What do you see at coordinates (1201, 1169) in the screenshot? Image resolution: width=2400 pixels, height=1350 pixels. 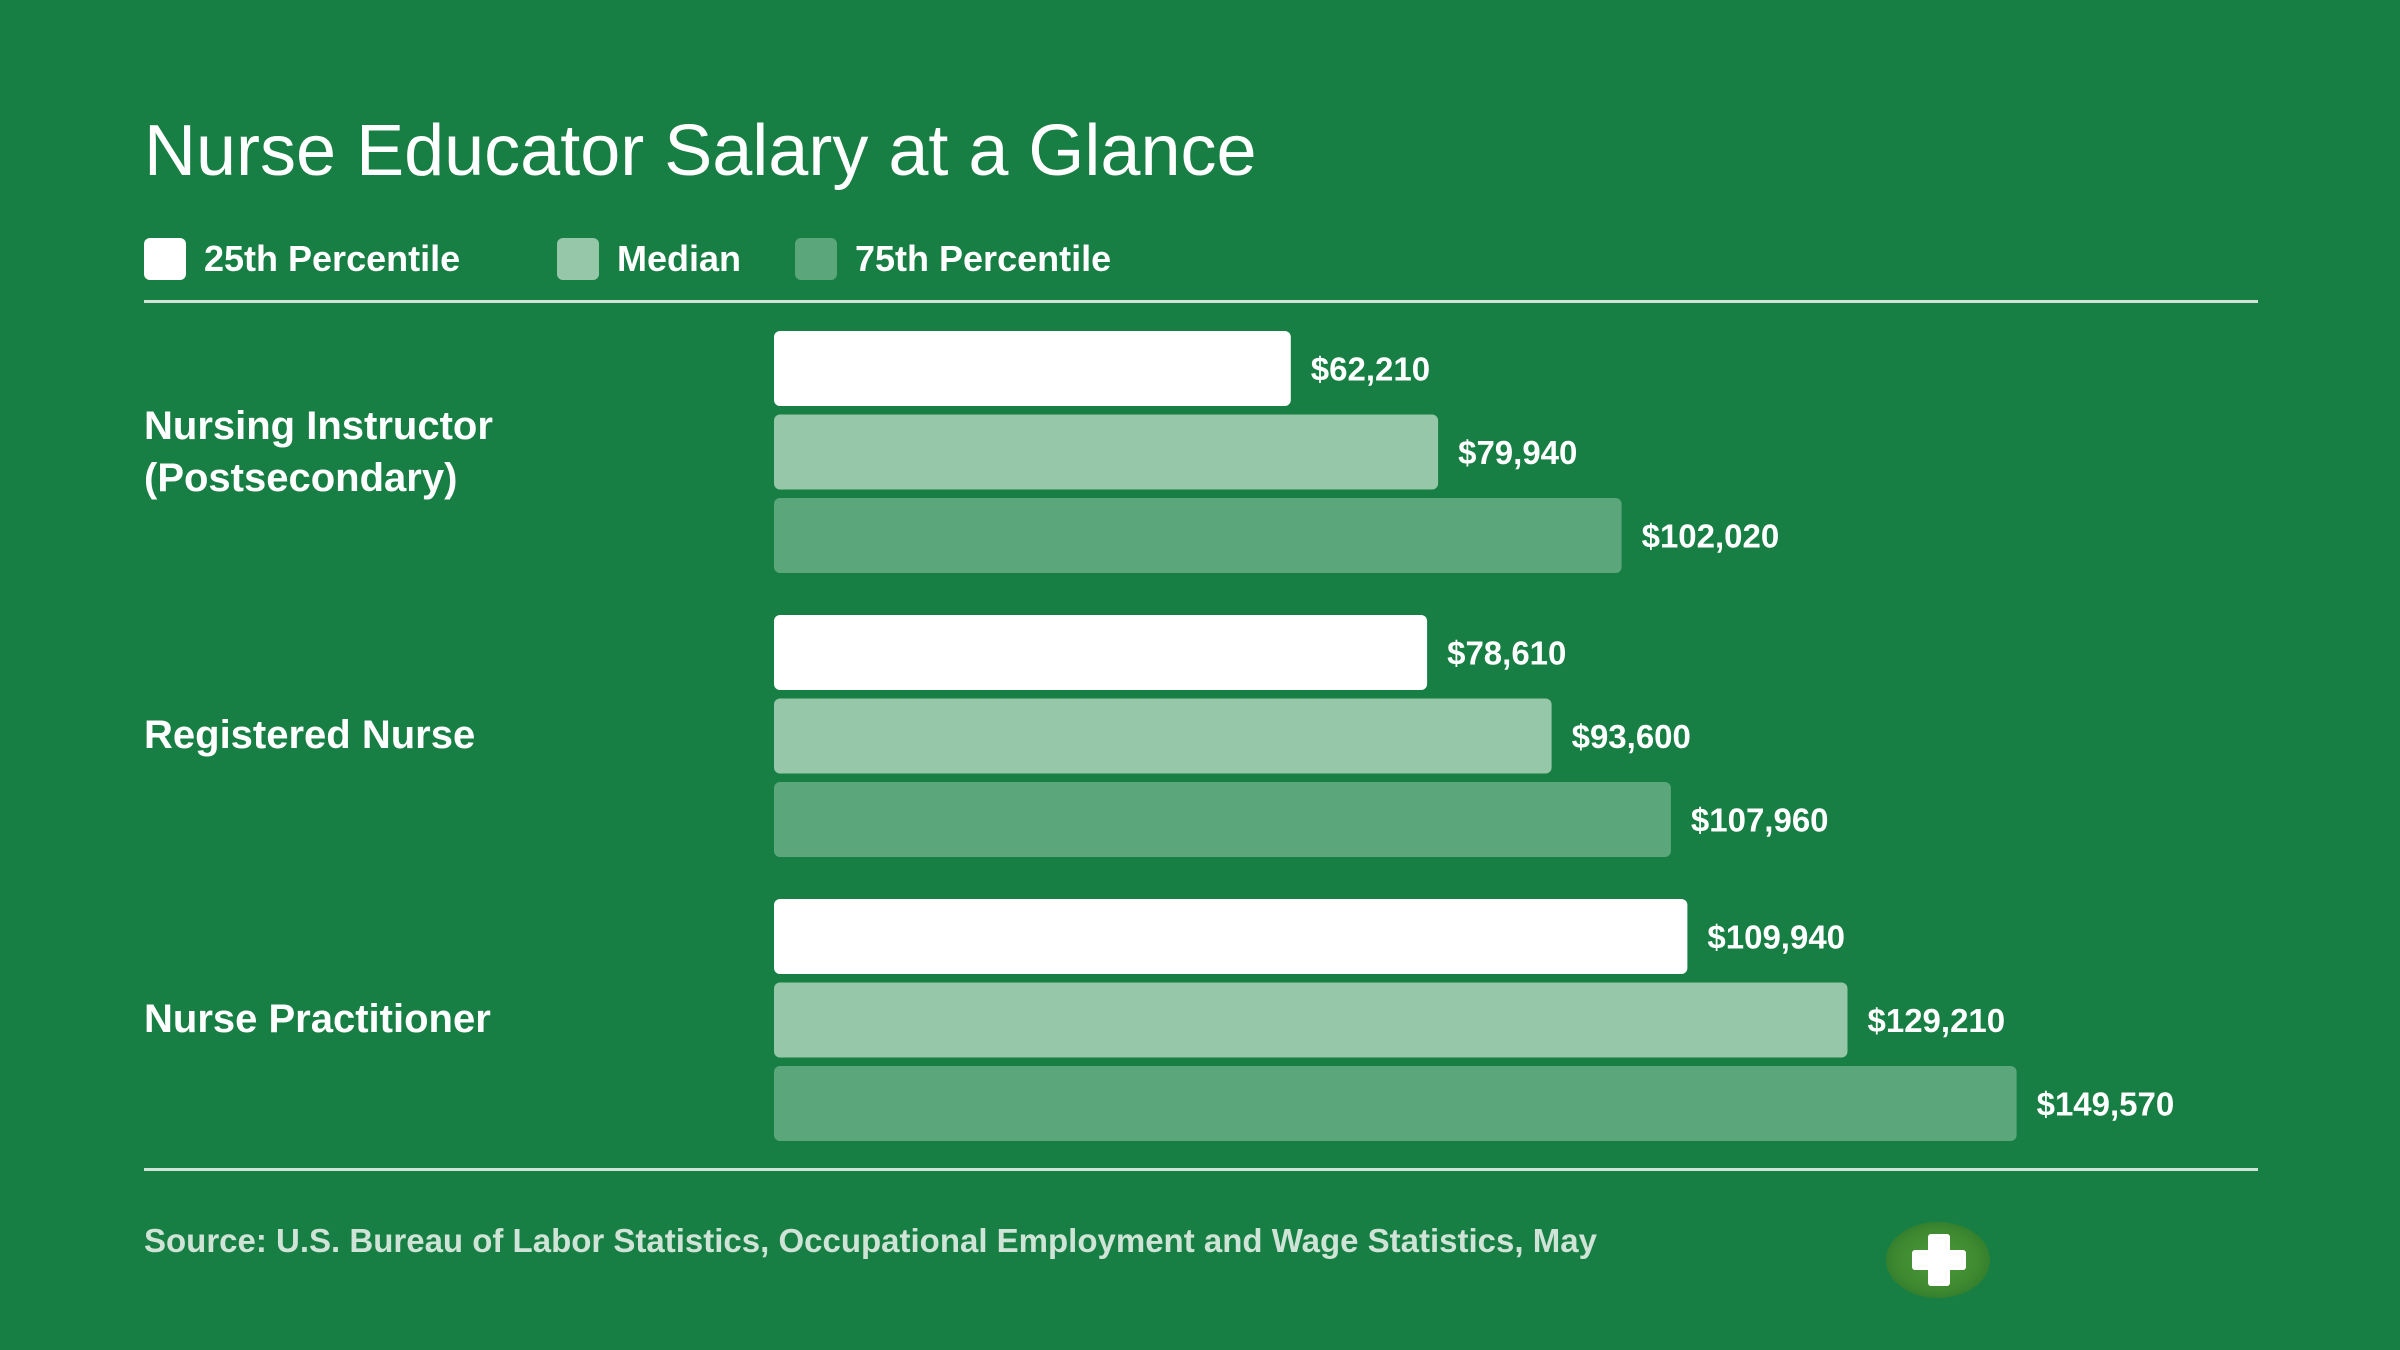 I see `bottom-divider` at bounding box center [1201, 1169].